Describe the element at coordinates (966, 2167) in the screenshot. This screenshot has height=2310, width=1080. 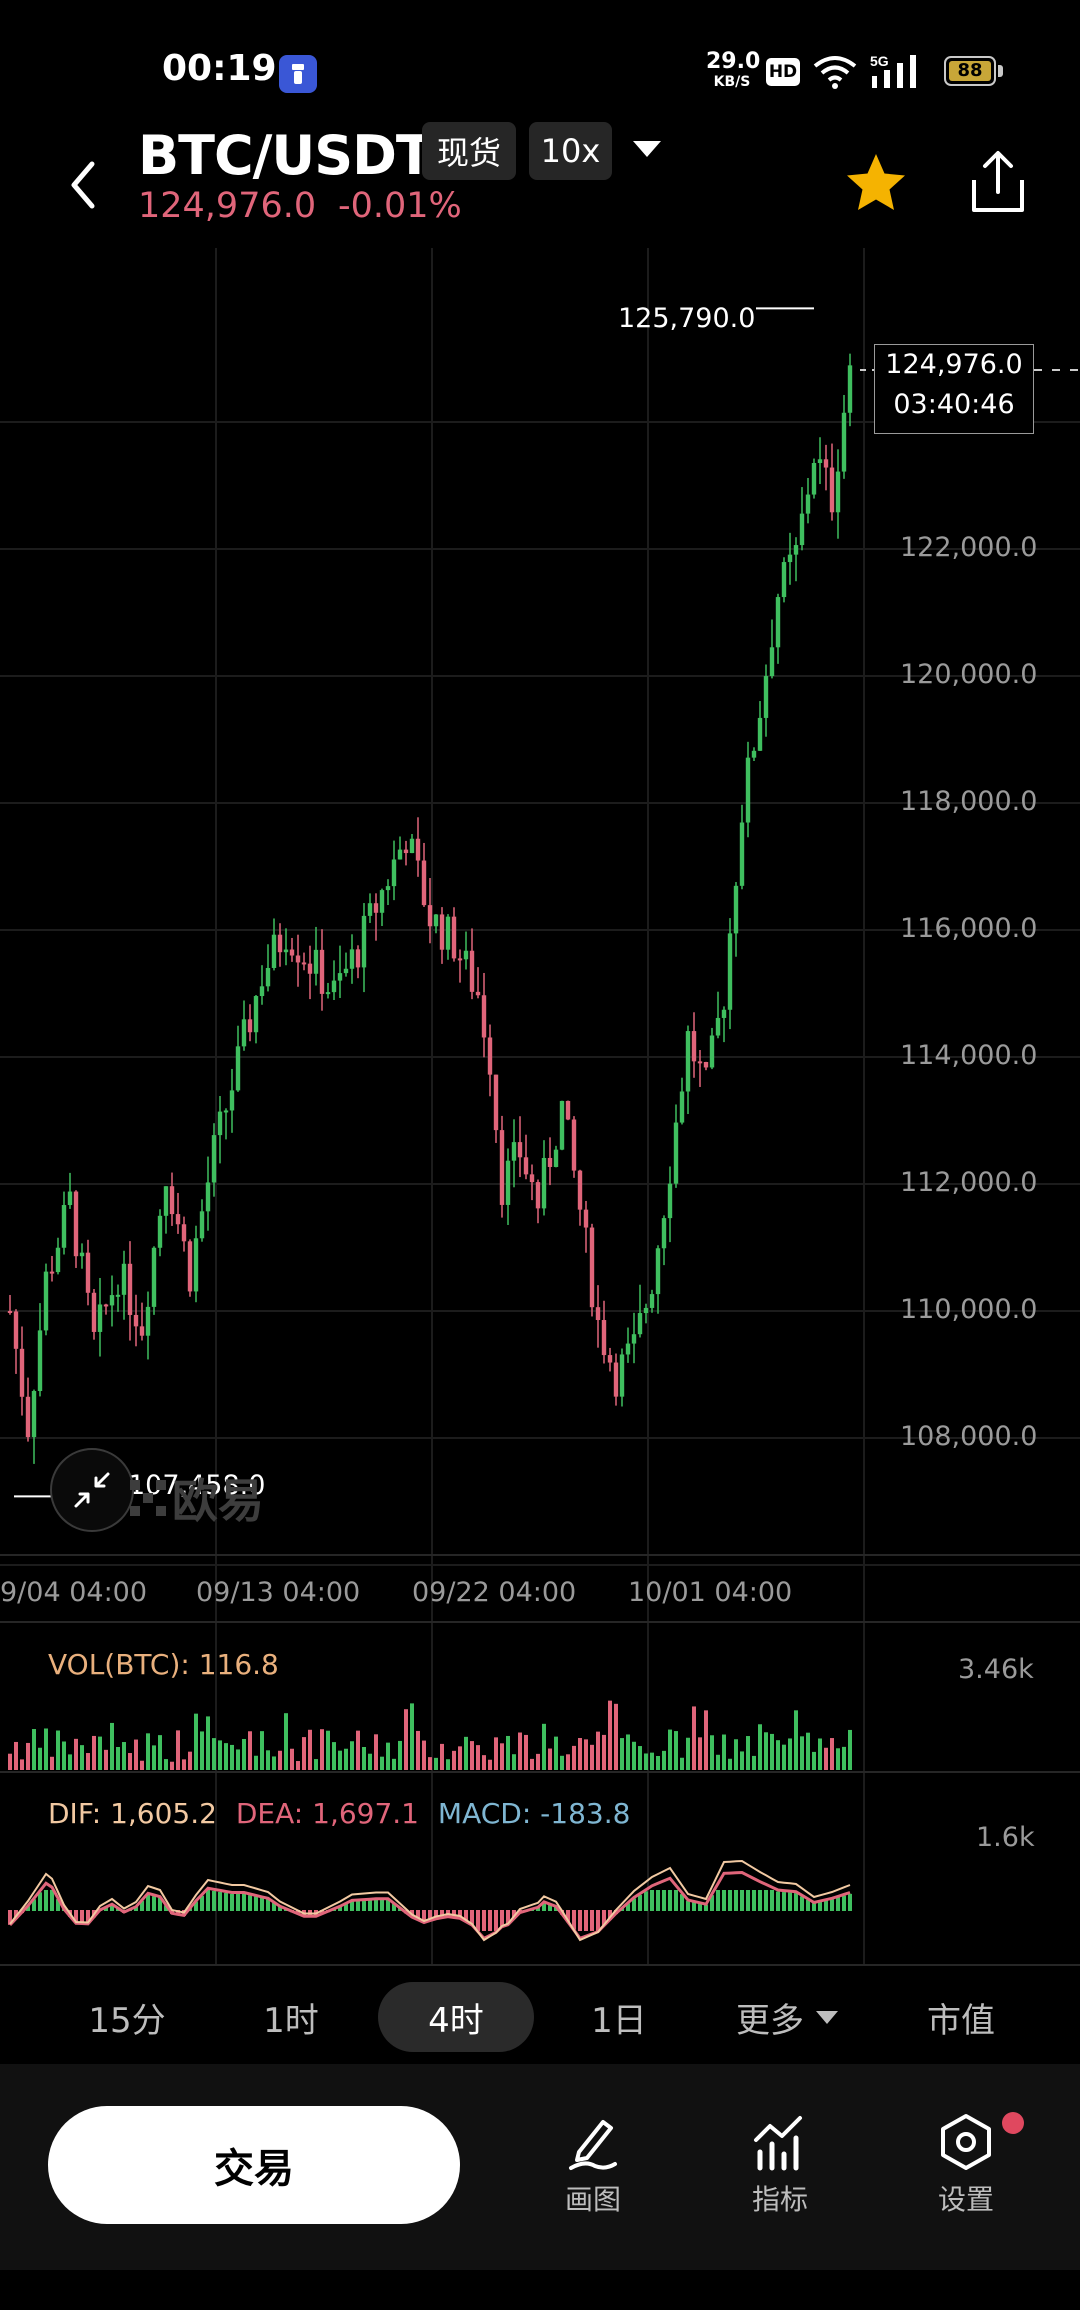
I see `settings-button: 设置` at that location.